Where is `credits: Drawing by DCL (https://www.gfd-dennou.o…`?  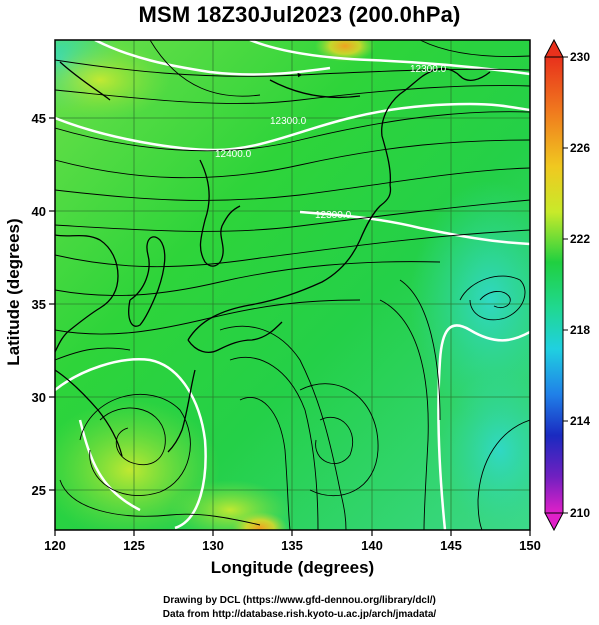 credits: Drawing by DCL (https://www.gfd-dennou.o… is located at coordinates (299, 608).